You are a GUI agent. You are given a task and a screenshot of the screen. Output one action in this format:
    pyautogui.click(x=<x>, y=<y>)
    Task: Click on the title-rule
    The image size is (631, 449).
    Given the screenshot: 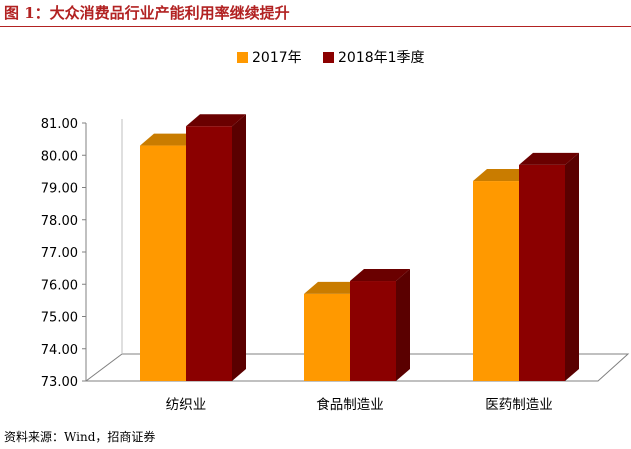 What is the action you would take?
    pyautogui.click(x=315, y=26)
    